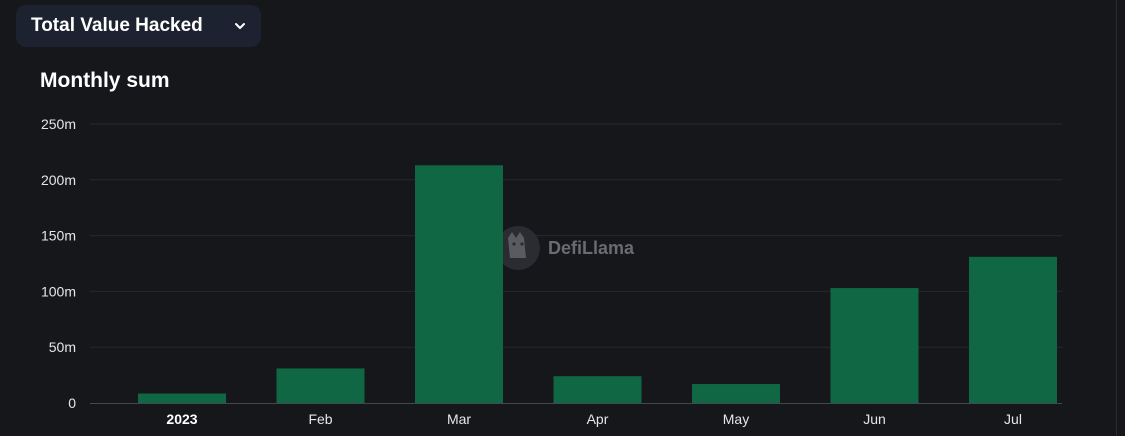  I want to click on llama-logo-icon, so click(518, 248).